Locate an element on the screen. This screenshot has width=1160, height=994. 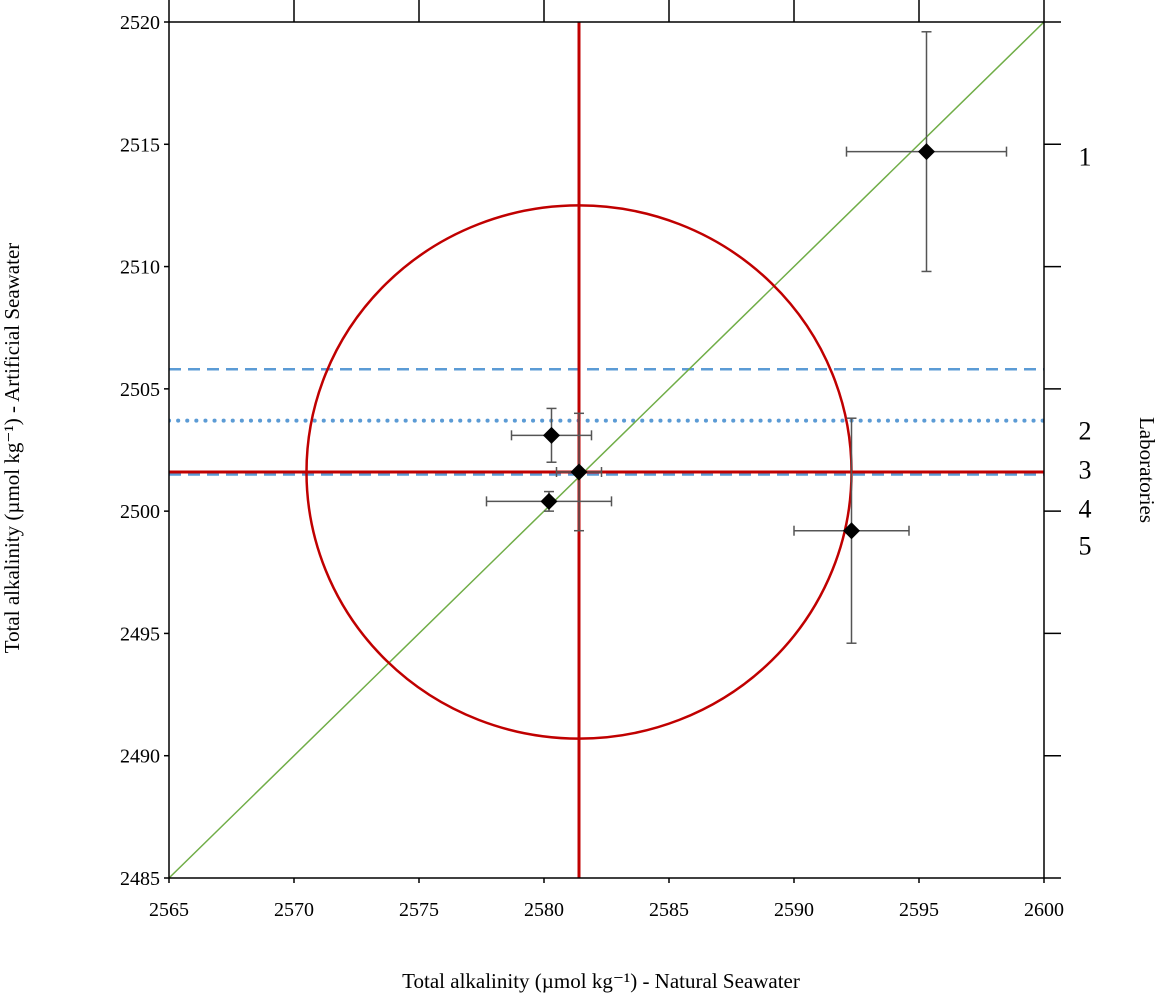
y-tick-label: 2510 is located at coordinates (140, 268).